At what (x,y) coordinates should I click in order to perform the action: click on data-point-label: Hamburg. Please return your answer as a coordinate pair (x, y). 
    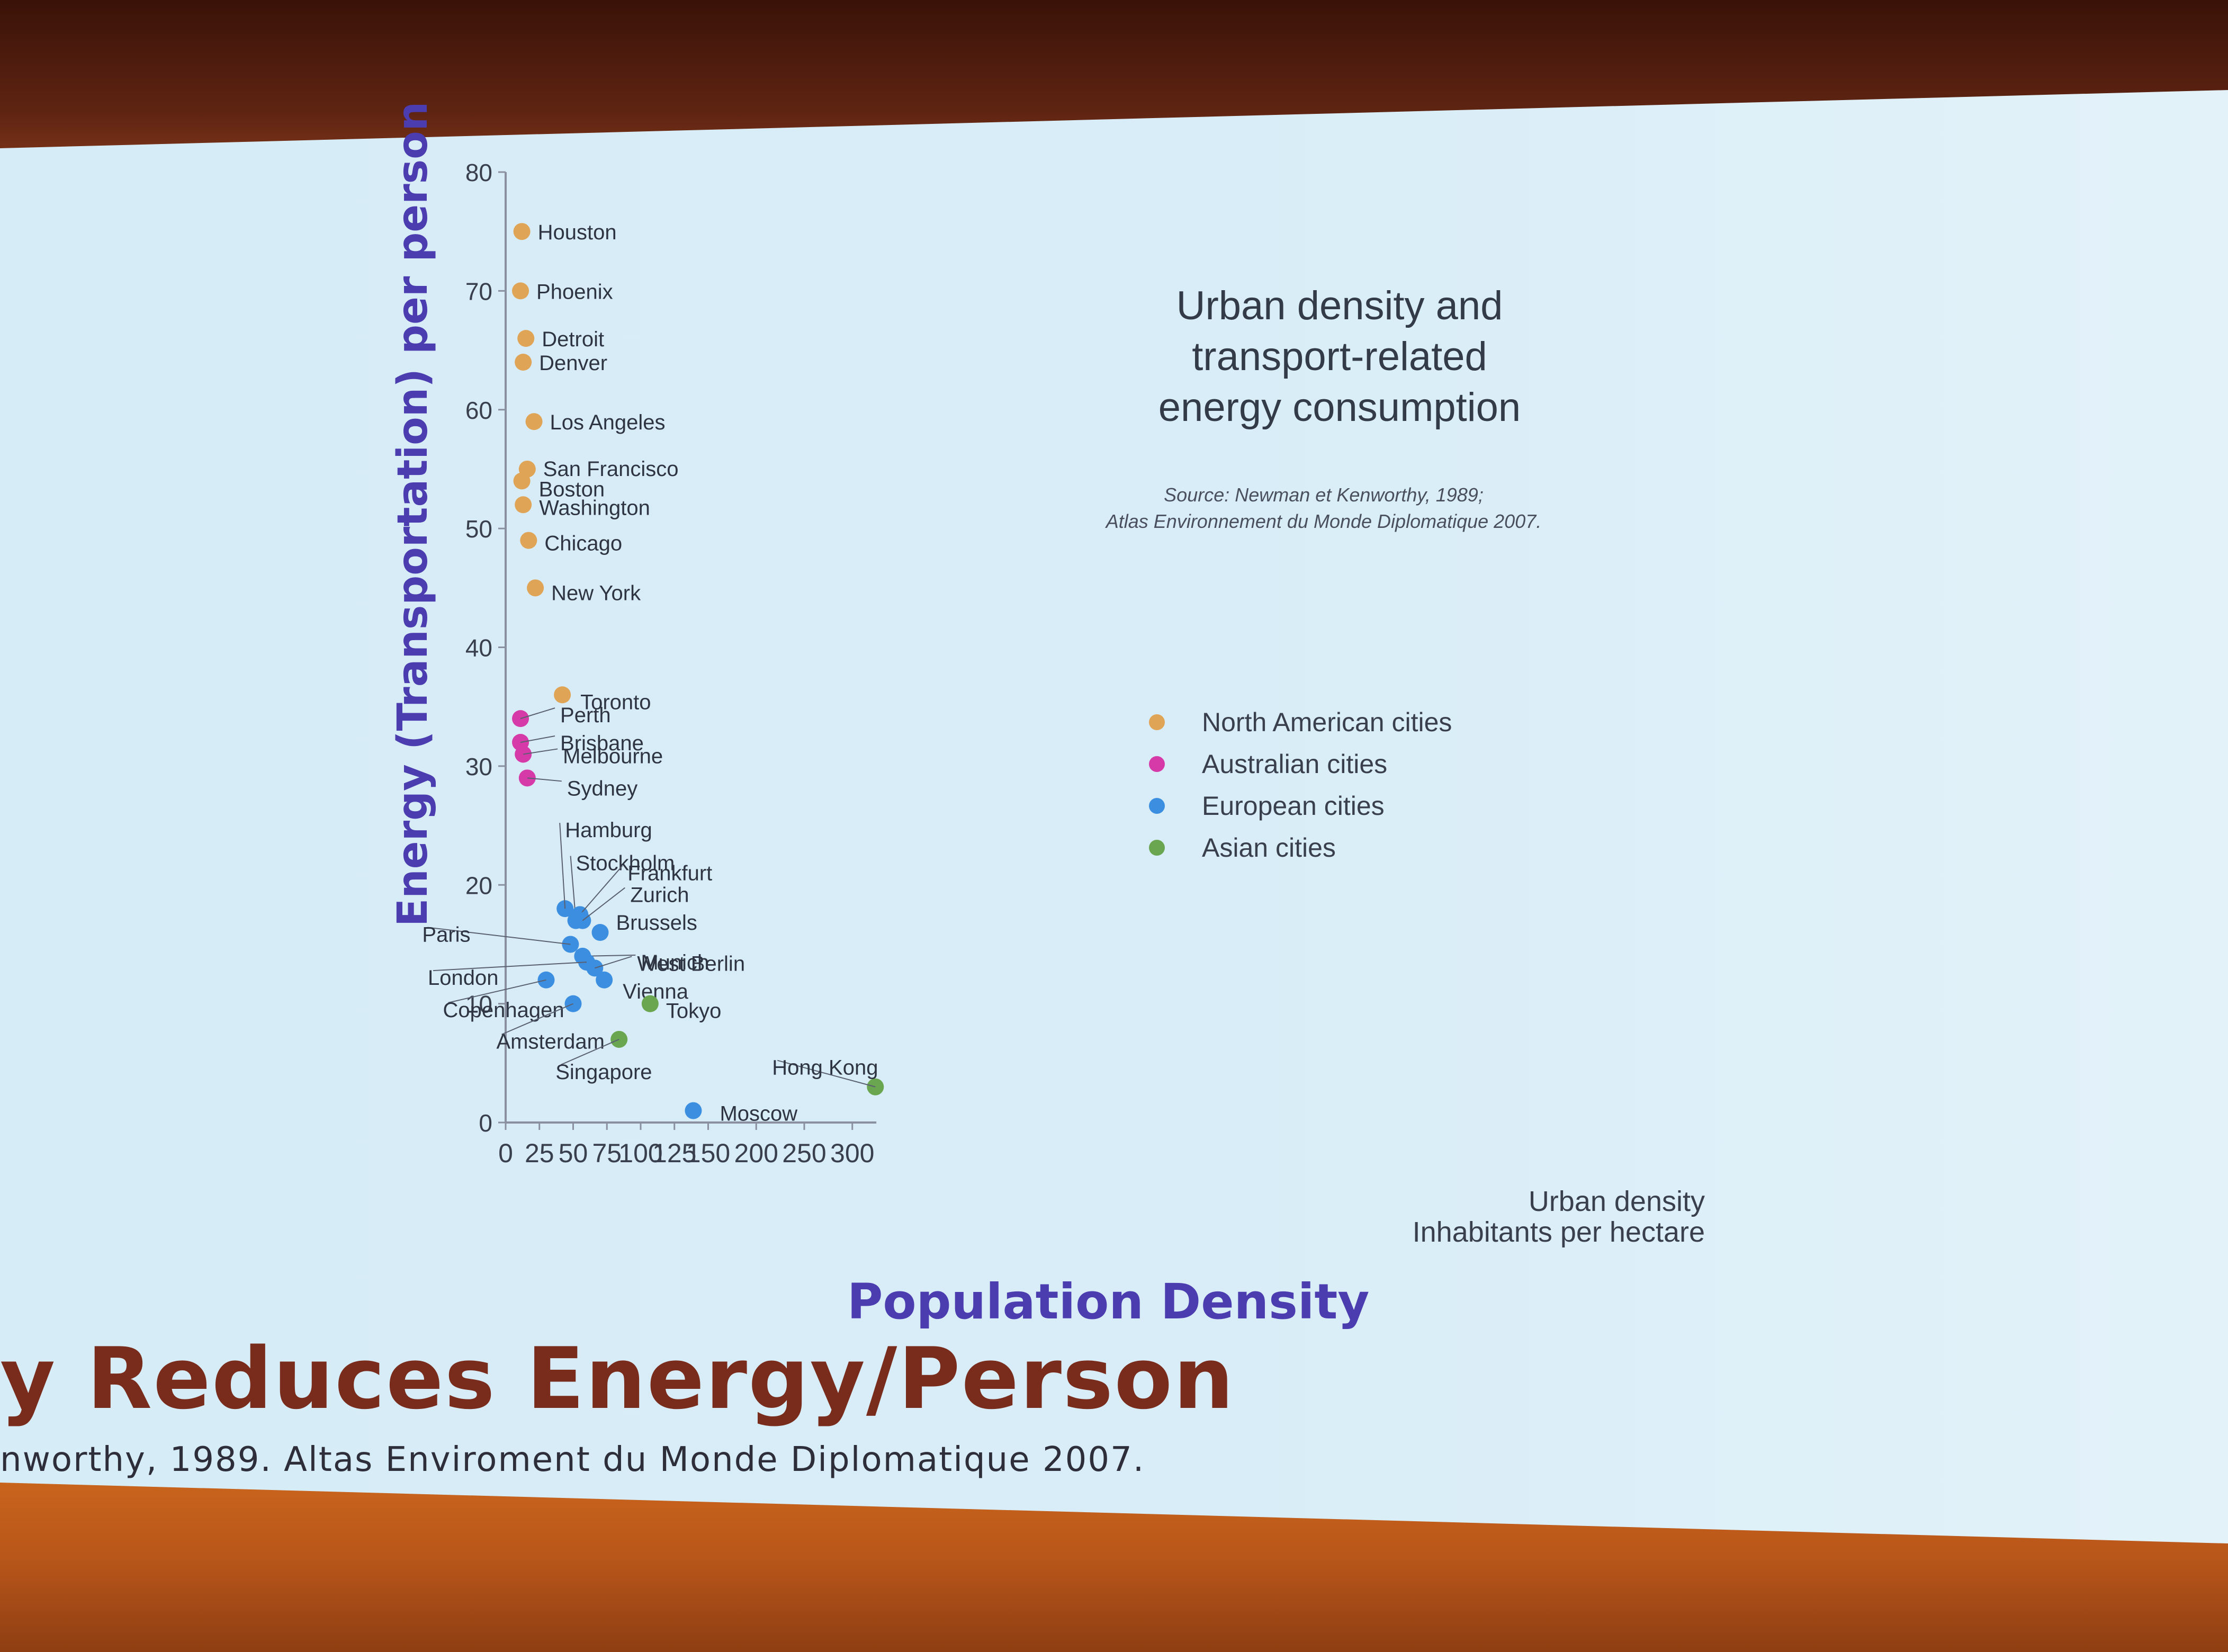
    Looking at the image, I should click on (608, 830).